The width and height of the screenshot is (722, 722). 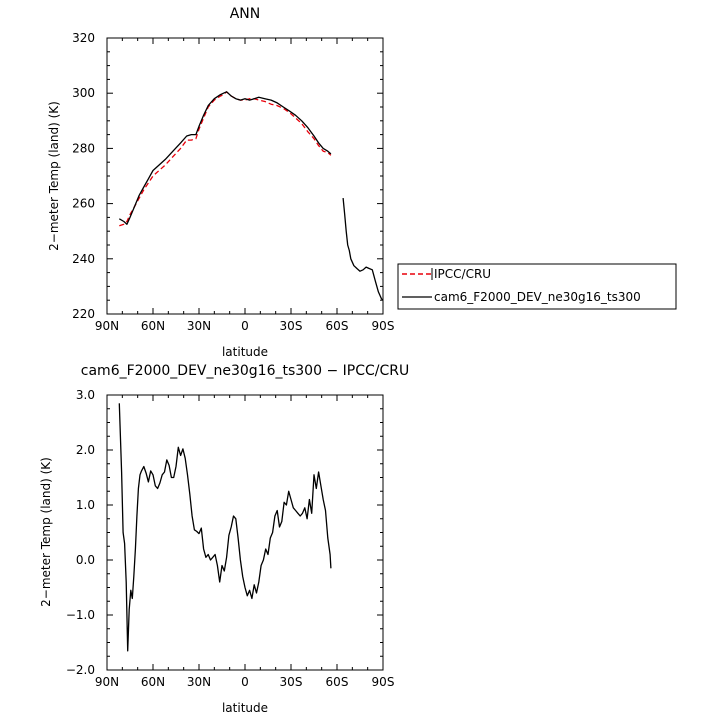 I want to click on legend-box, so click(x=537, y=286).